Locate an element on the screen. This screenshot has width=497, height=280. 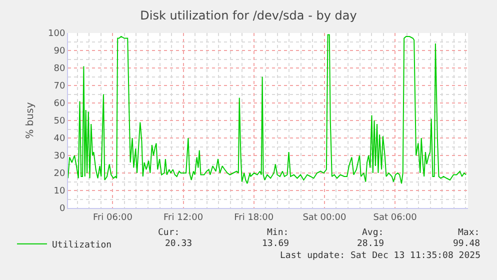
legend-label: Utilization is located at coordinates (82, 245).